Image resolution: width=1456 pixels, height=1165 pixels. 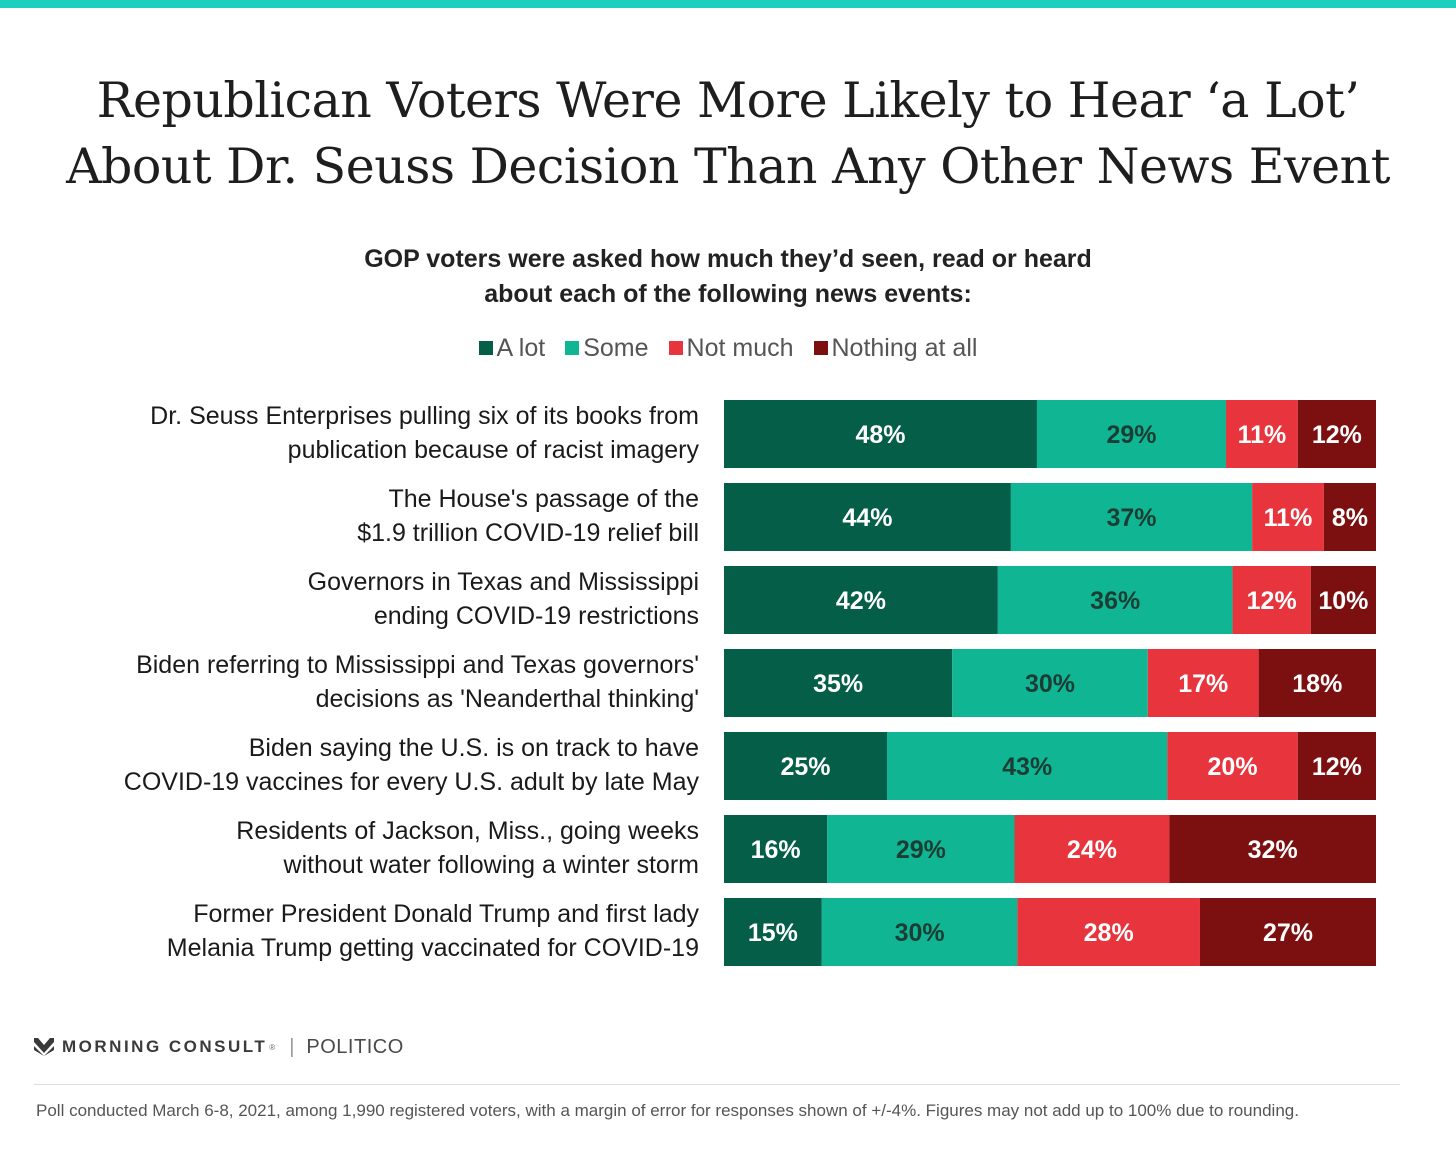 I want to click on data-label-a-lot: 25%, so click(x=805, y=767).